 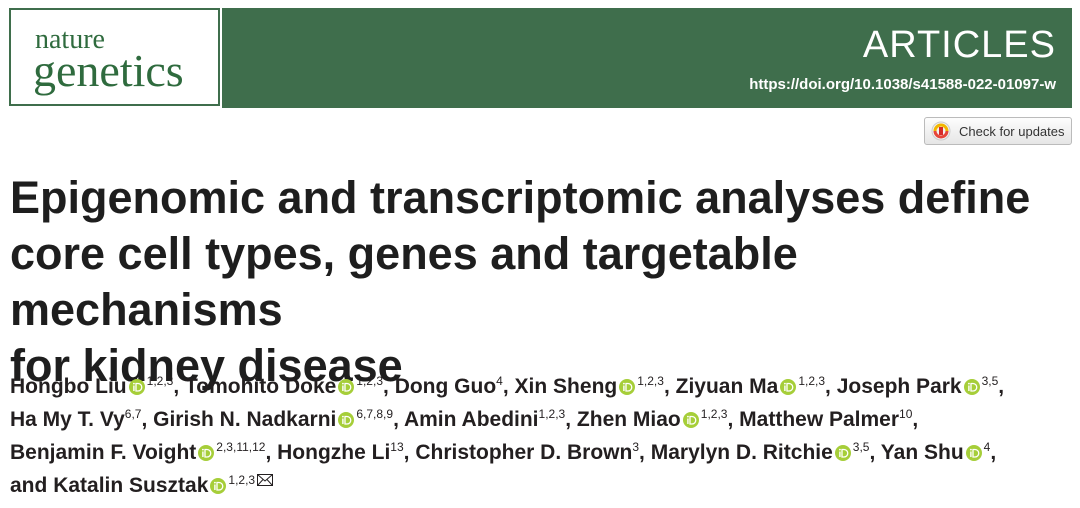 I want to click on author-name: Tomohito Doke, so click(x=261, y=386).